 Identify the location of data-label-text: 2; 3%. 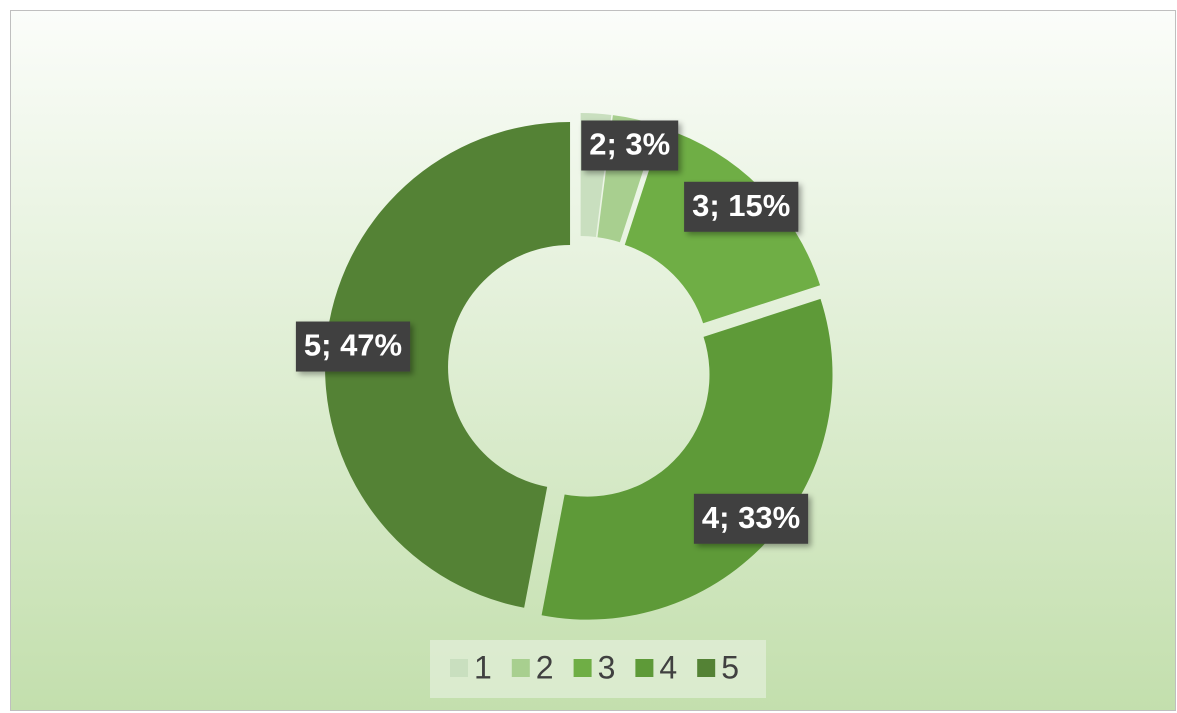
(629, 144).